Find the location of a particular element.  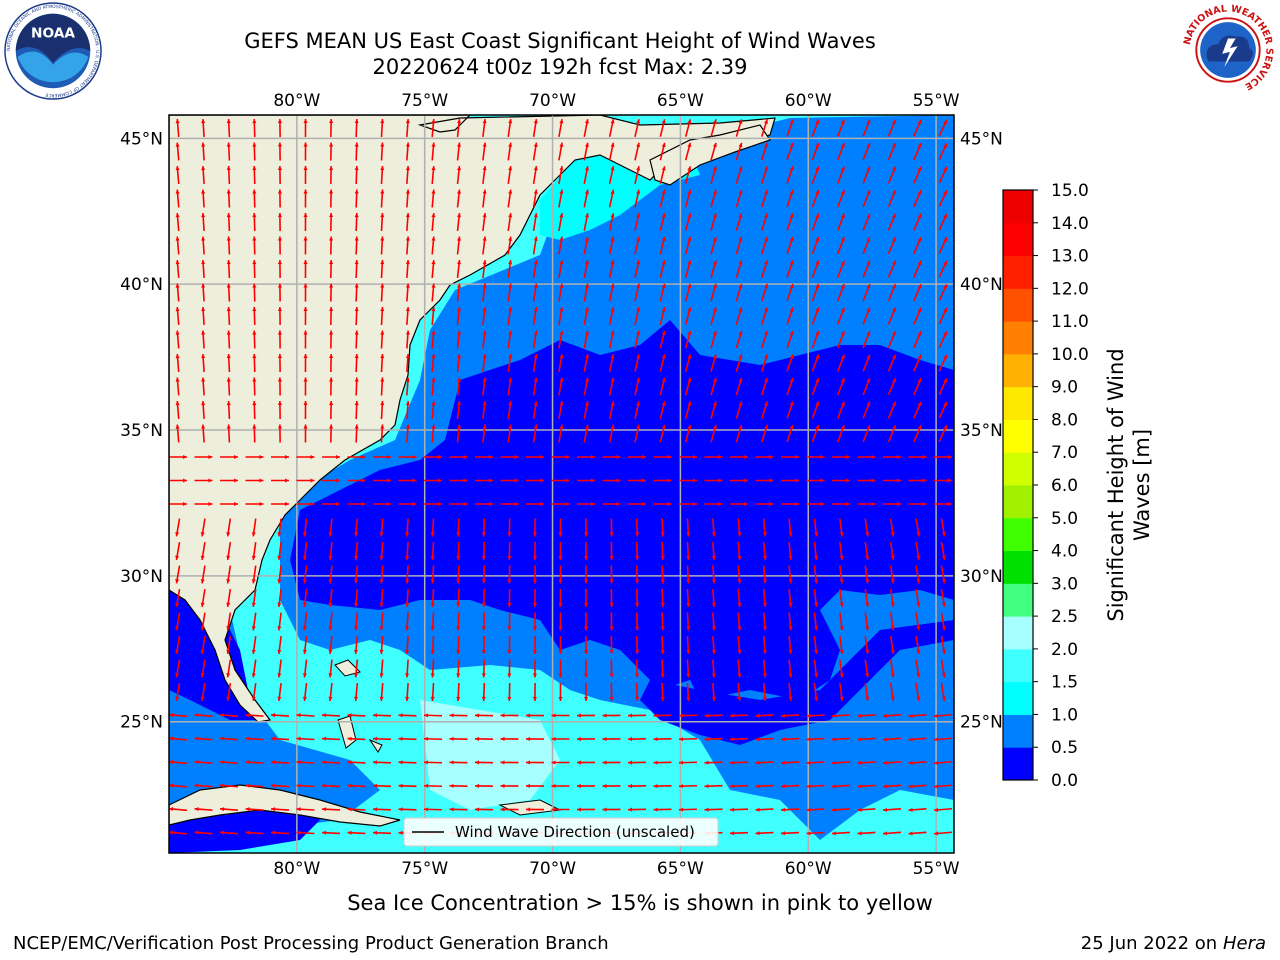

colorbar-tick-label: 15.0 is located at coordinates (1070, 191).